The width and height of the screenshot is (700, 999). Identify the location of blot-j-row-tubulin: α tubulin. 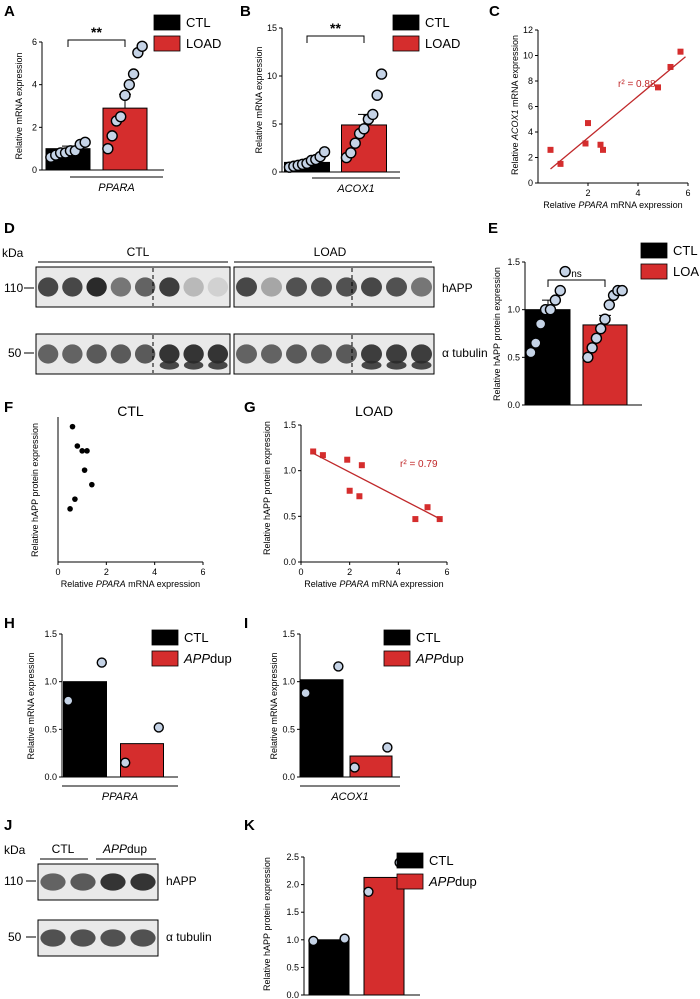
(189, 937).